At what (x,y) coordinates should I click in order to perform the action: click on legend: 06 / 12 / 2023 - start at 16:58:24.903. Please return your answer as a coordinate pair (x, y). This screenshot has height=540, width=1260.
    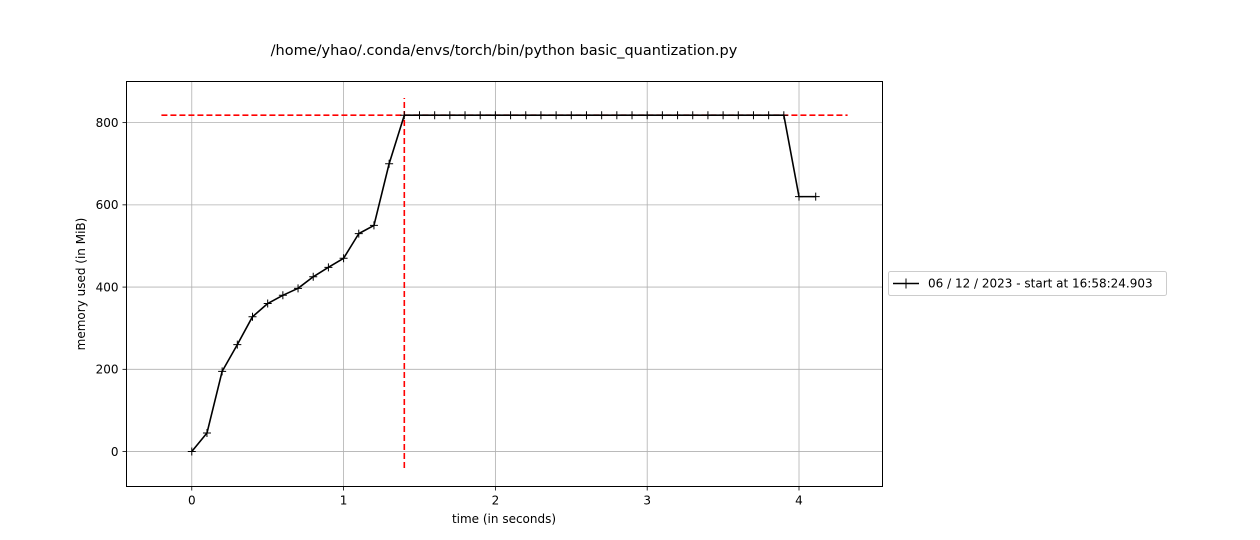
    Looking at the image, I should click on (1027, 283).